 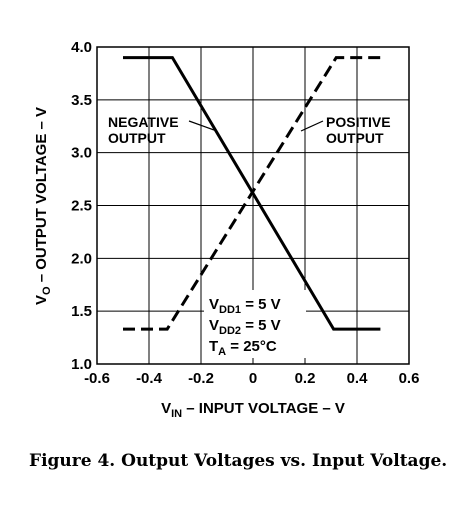 I want to click on y-tick-label: 2.5, so click(x=81, y=206).